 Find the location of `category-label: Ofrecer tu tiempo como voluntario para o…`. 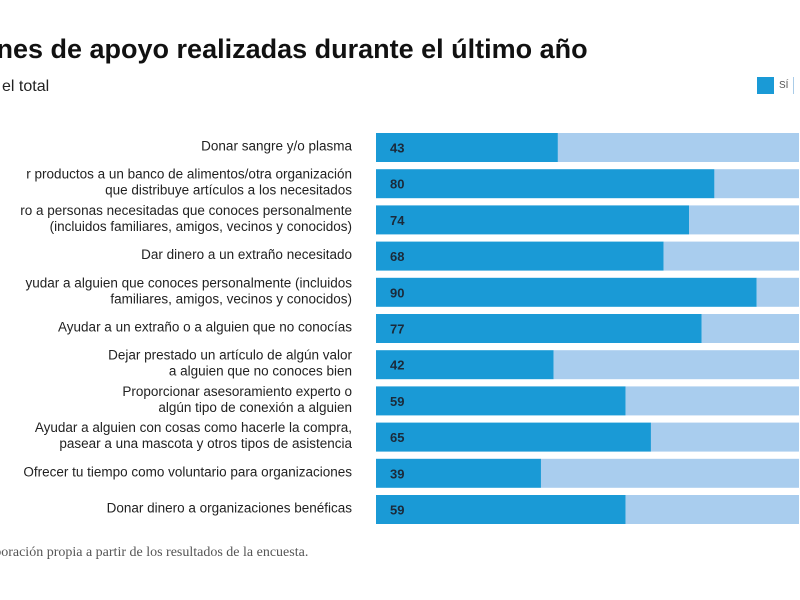

category-label: Ofrecer tu tiempo como voluntario para o… is located at coordinates (187, 471).